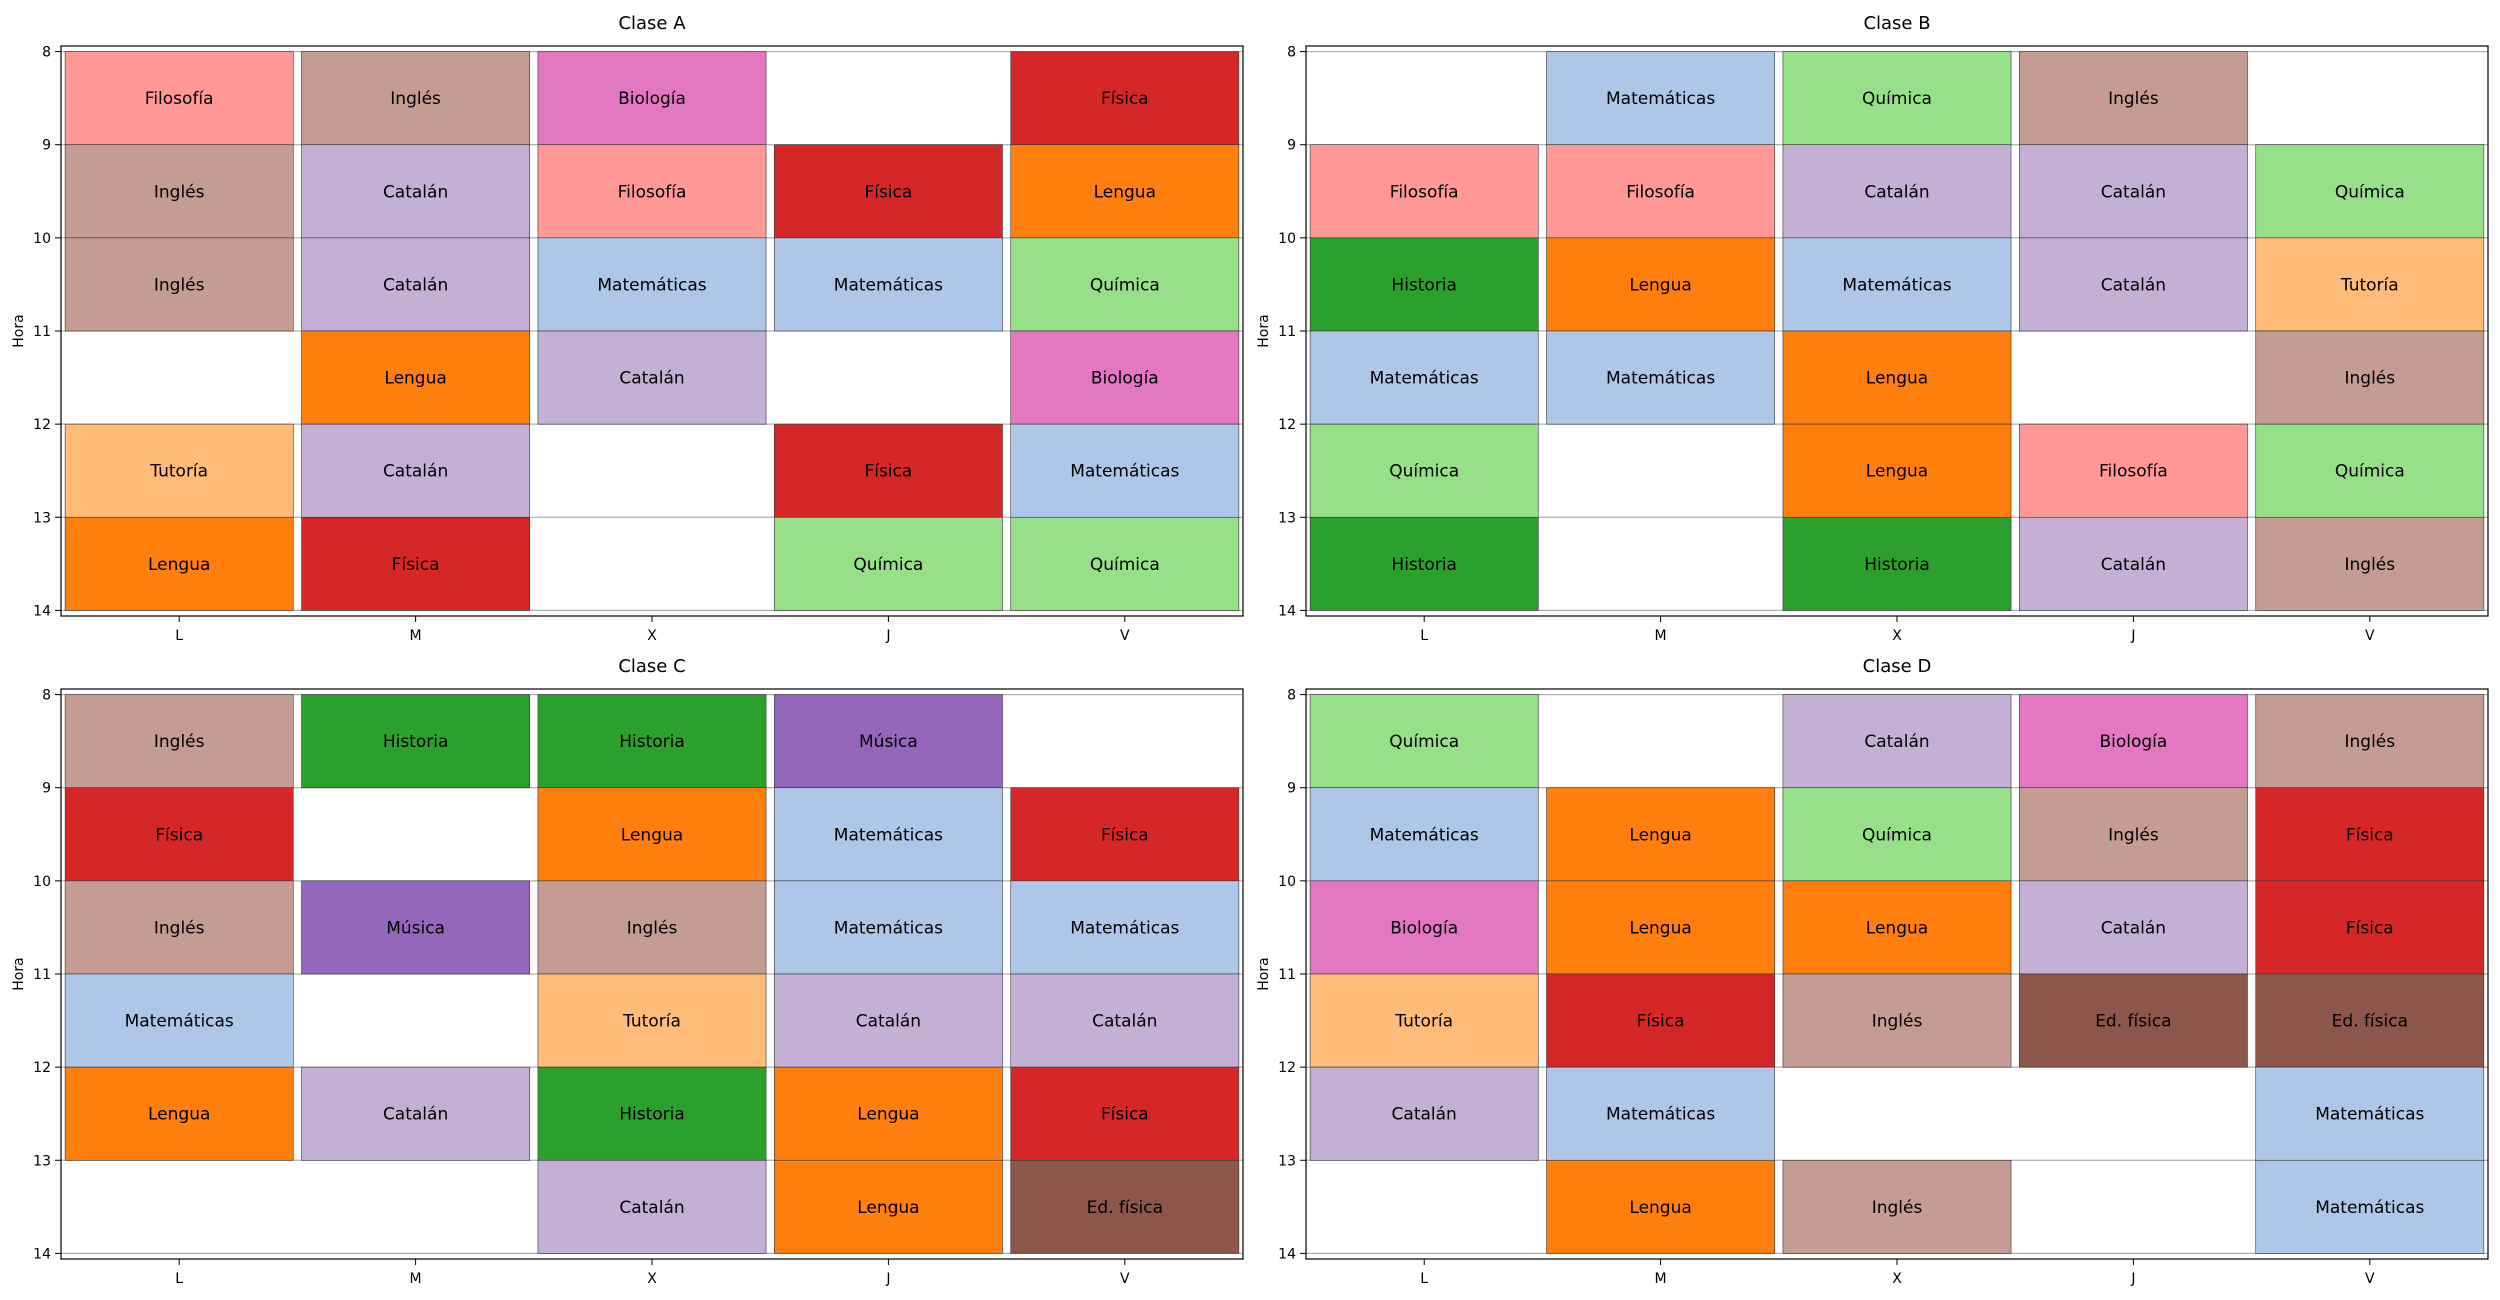 The width and height of the screenshot is (2500, 1300). What do you see at coordinates (1287, 1161) in the screenshot?
I see `y-tick-label: 13` at bounding box center [1287, 1161].